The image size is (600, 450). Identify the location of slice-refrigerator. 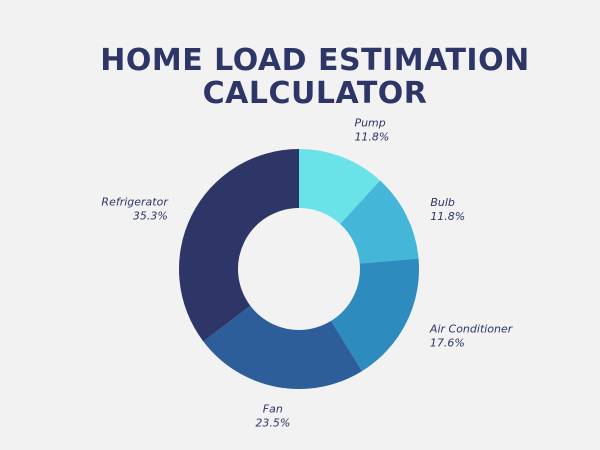
(239, 245).